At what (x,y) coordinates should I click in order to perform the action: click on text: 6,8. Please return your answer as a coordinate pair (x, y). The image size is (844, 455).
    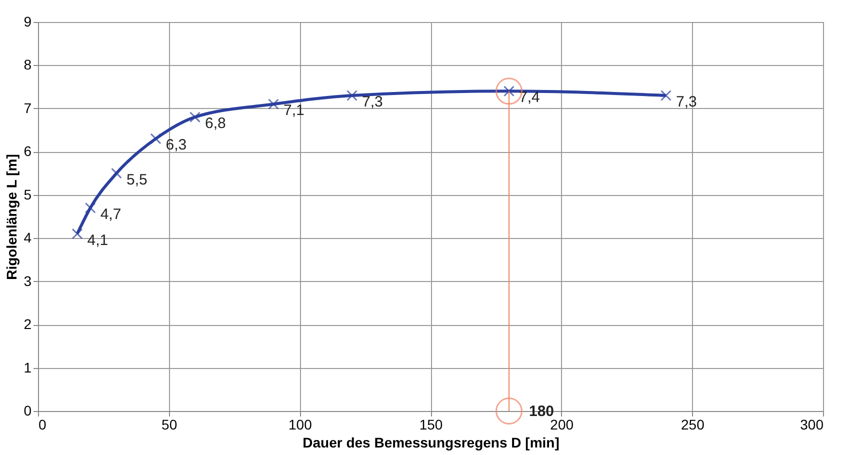
    Looking at the image, I should click on (215, 123).